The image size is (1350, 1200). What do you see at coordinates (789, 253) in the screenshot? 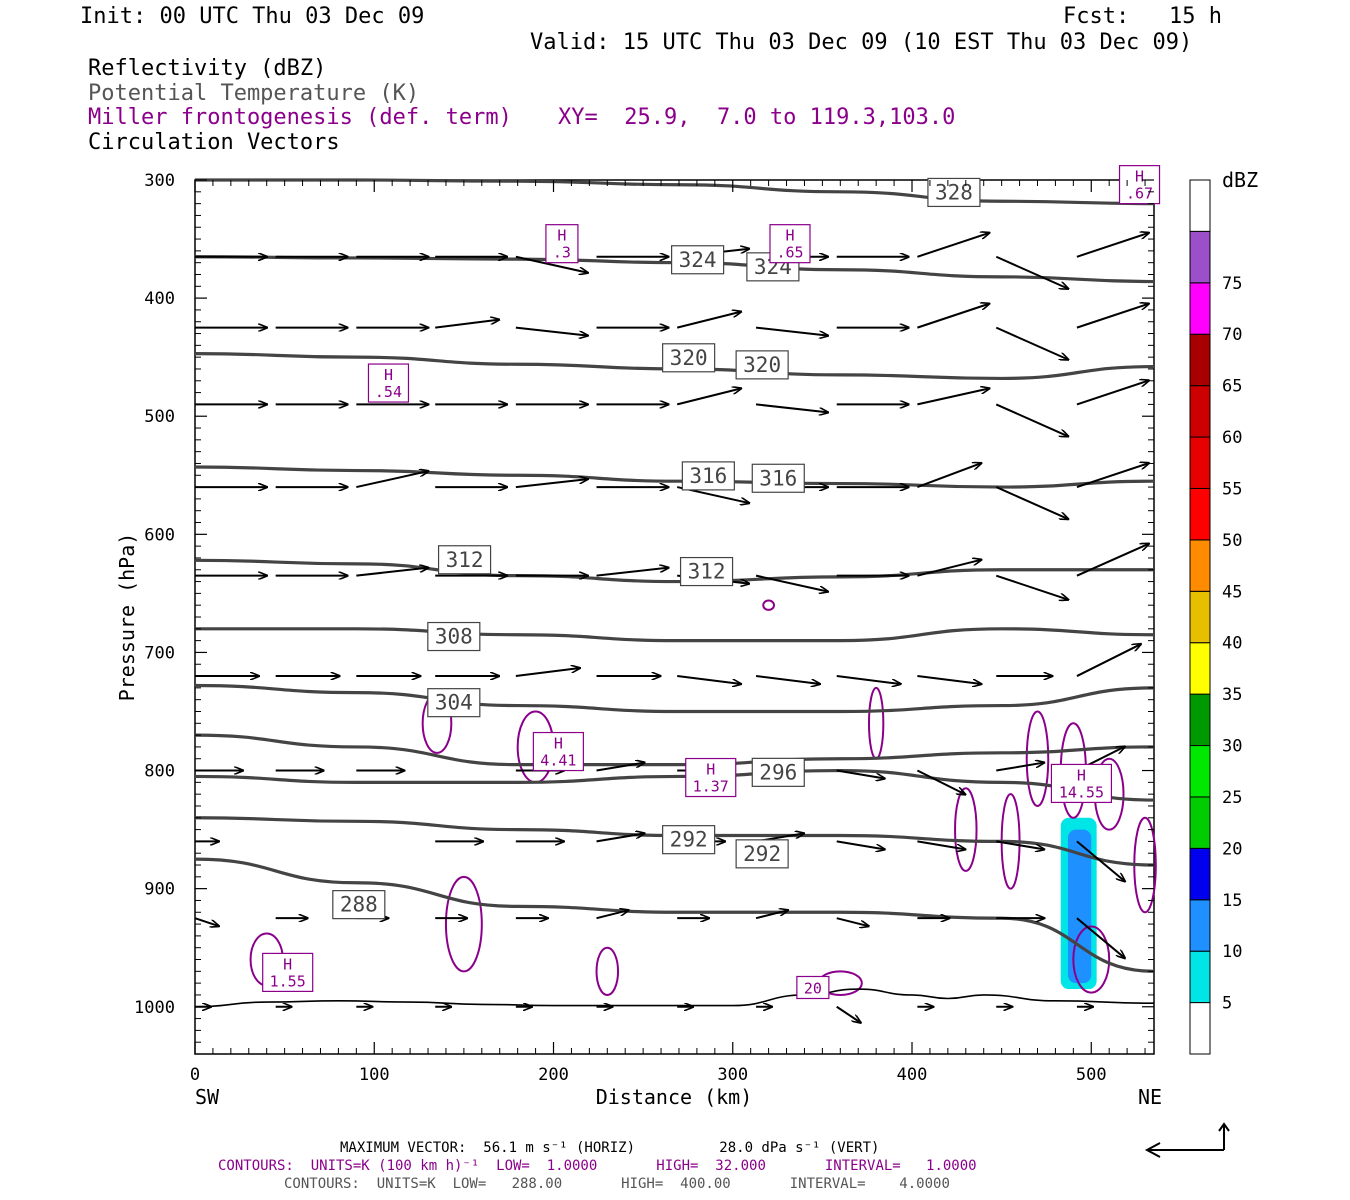
I see `max-label-value: .65` at bounding box center [789, 253].